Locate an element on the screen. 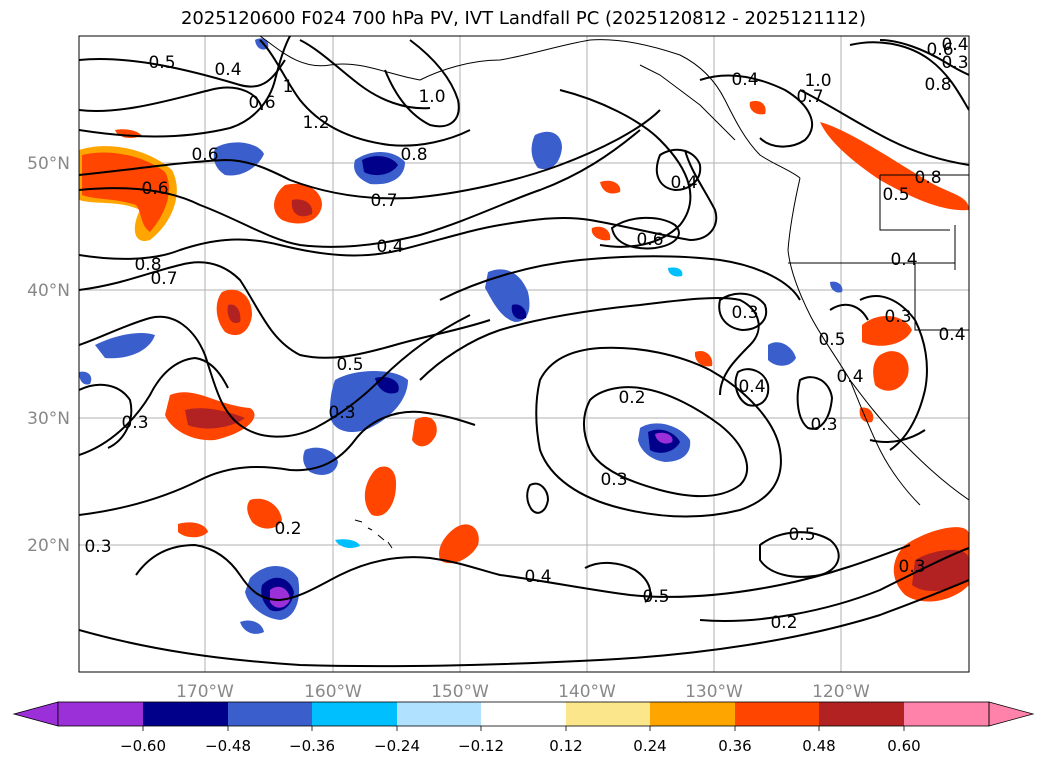  contour-label: 1.2 is located at coordinates (315, 123).